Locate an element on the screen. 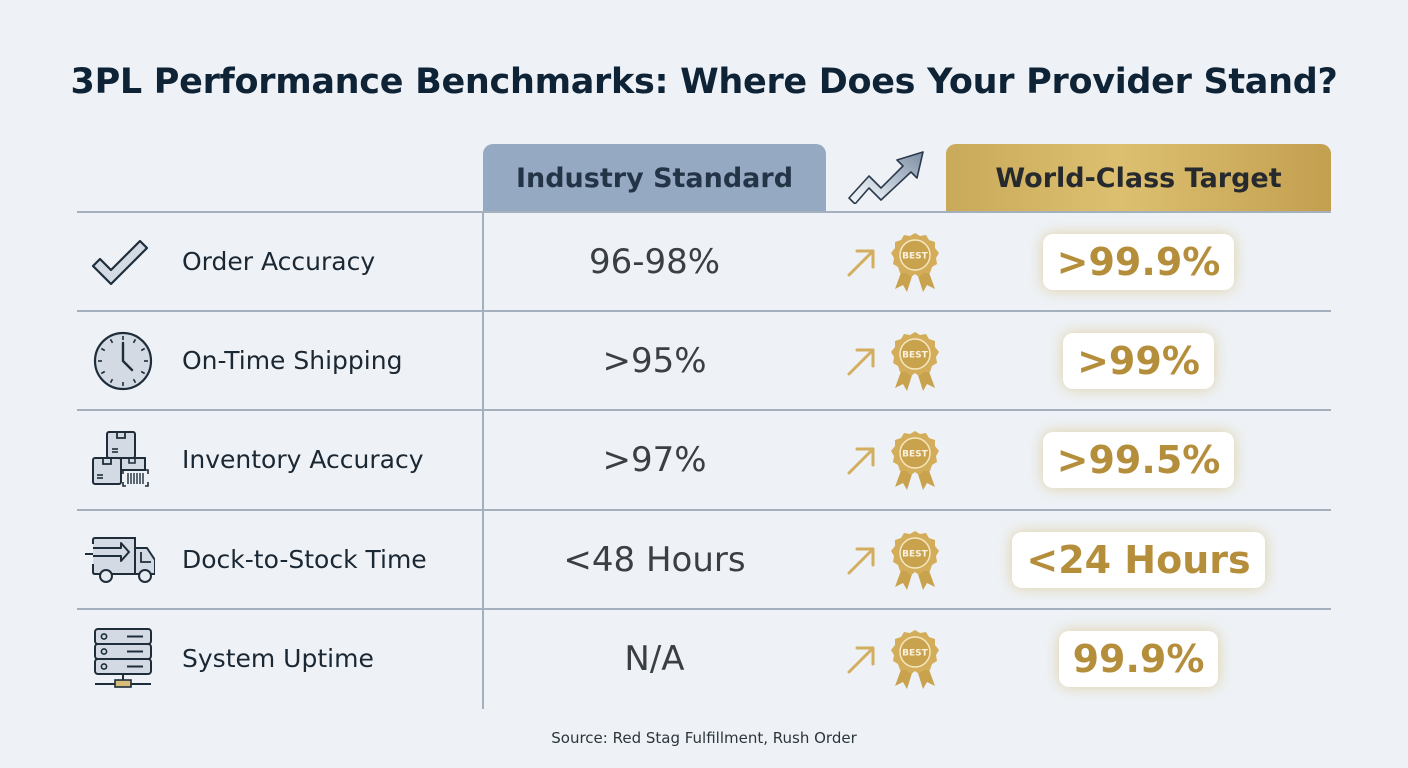  table-row: On-Time Shipping >95% BEST >99% is located at coordinates (704, 360).